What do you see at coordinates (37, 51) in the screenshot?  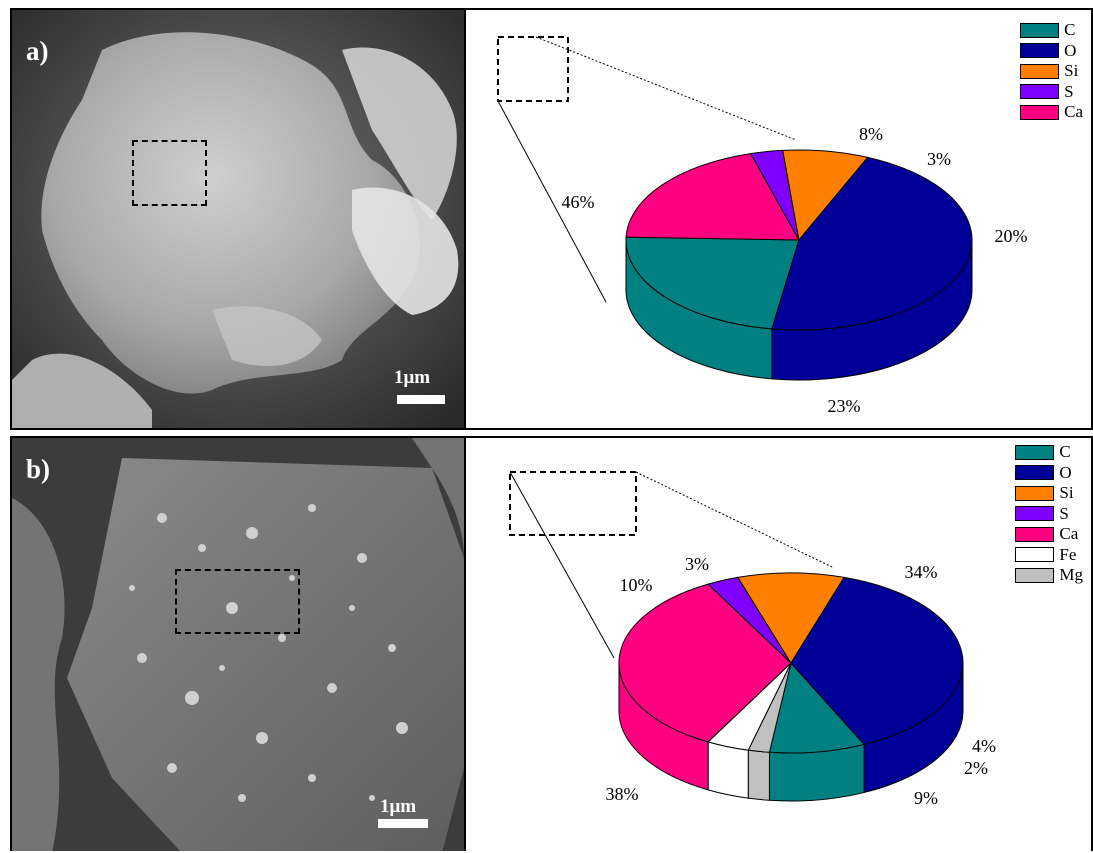 I see `panel-label-a: a)` at bounding box center [37, 51].